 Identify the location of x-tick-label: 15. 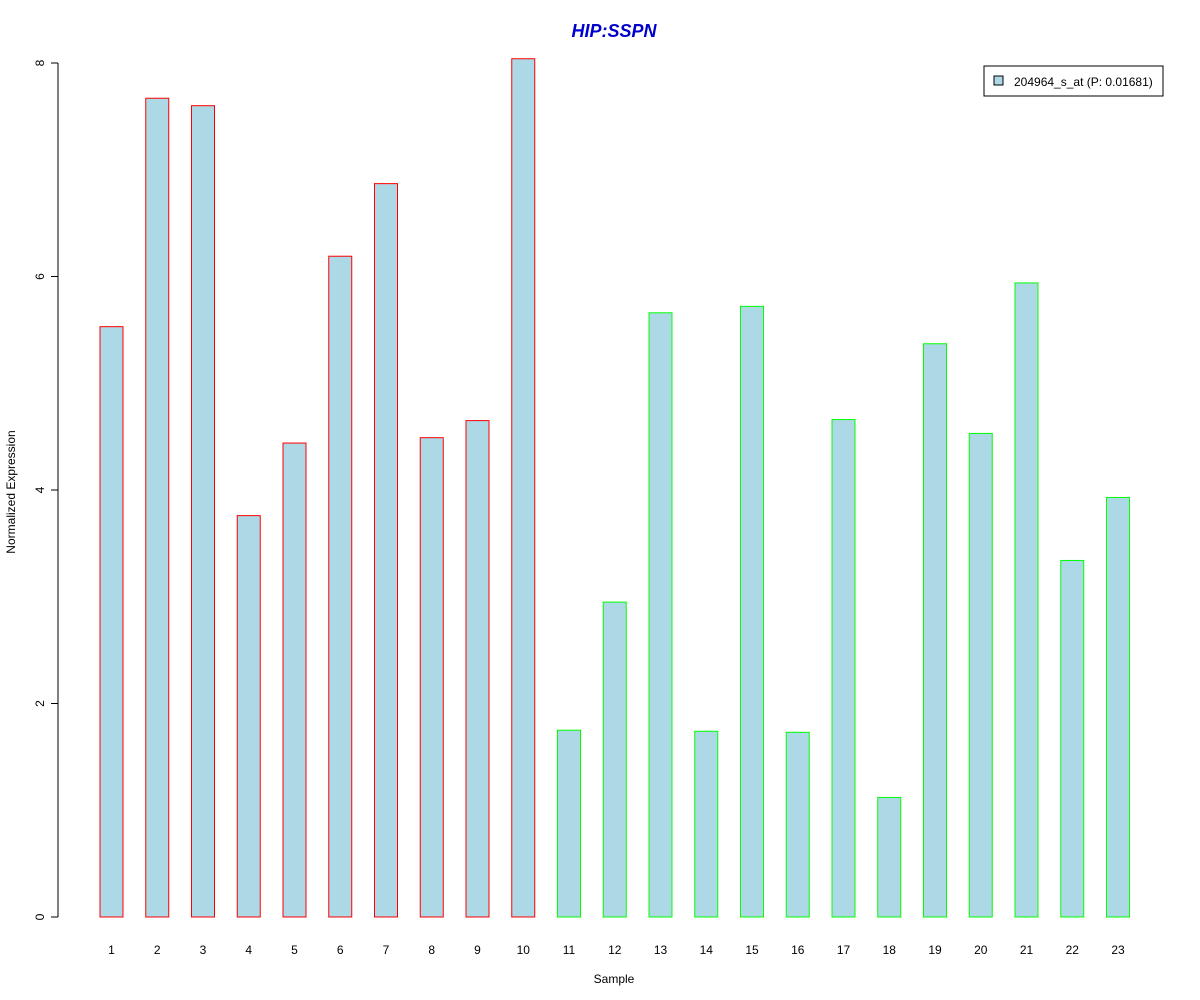
(752, 950).